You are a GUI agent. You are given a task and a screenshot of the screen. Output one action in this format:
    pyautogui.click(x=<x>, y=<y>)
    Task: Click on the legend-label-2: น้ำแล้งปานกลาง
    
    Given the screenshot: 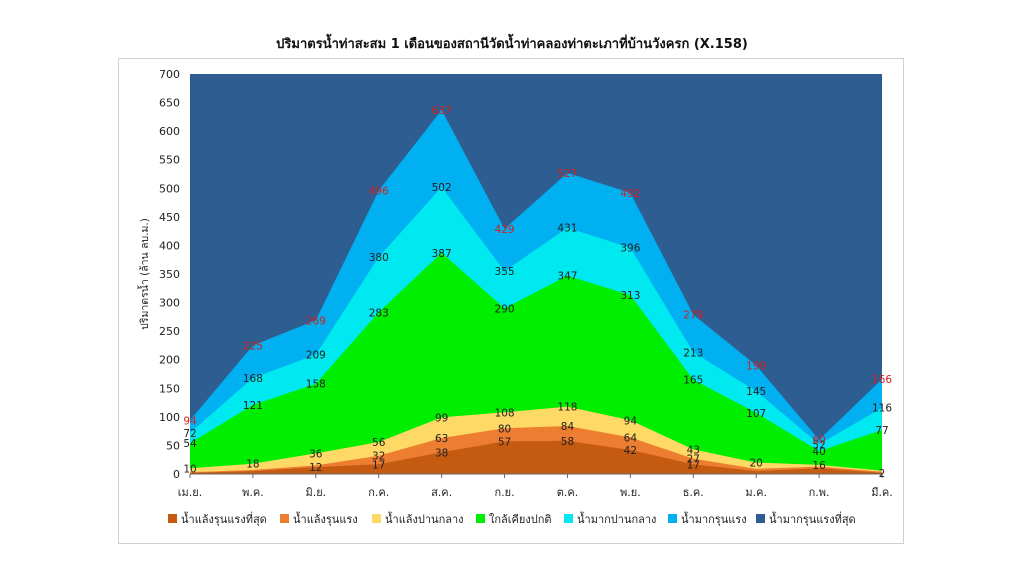 What is the action you would take?
    pyautogui.click(x=424, y=518)
    